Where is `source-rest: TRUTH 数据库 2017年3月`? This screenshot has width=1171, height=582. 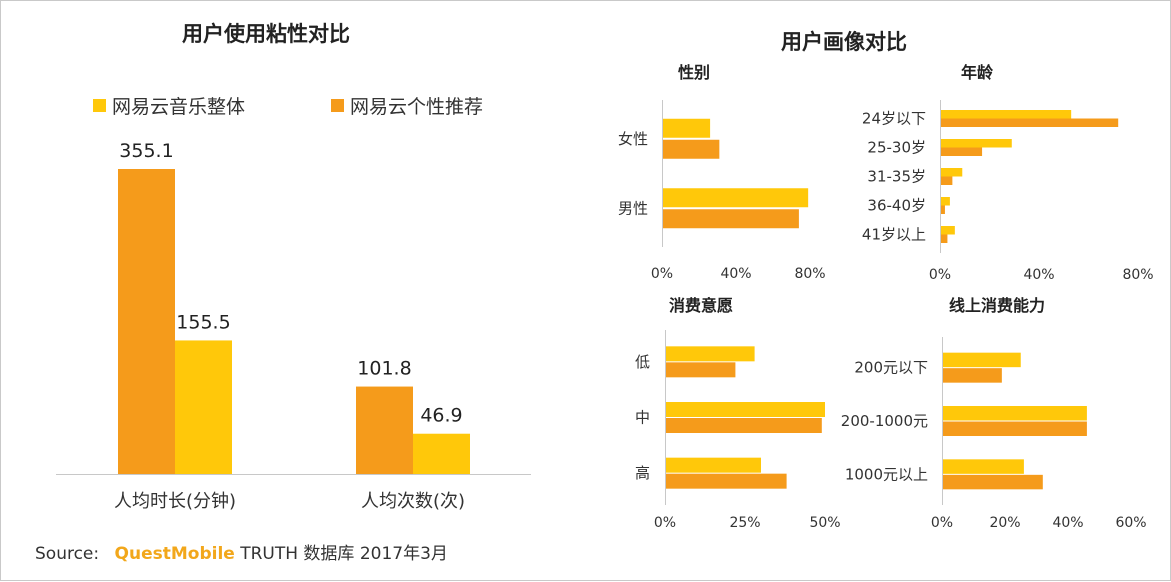
source-rest: TRUTH 数据库 2017年3月 is located at coordinates (344, 554).